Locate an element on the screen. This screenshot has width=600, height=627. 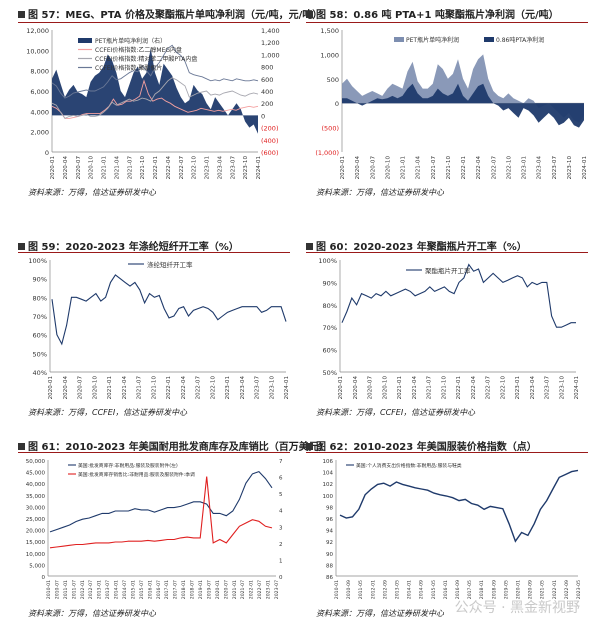
chart-62-title: 图 62：2010-2023 年美国服装价格指数（点） is located at coordinates (421, 445).